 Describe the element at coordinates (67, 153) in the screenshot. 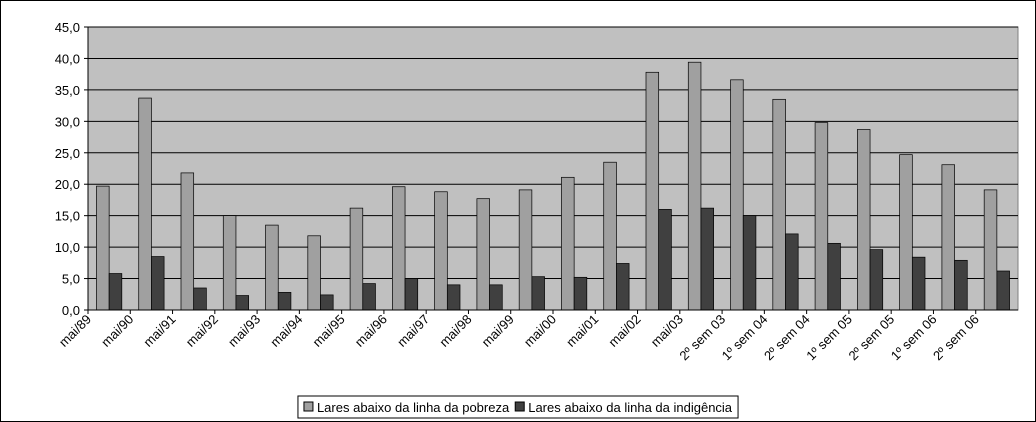

I see `y-tick-label: 25,0` at that location.